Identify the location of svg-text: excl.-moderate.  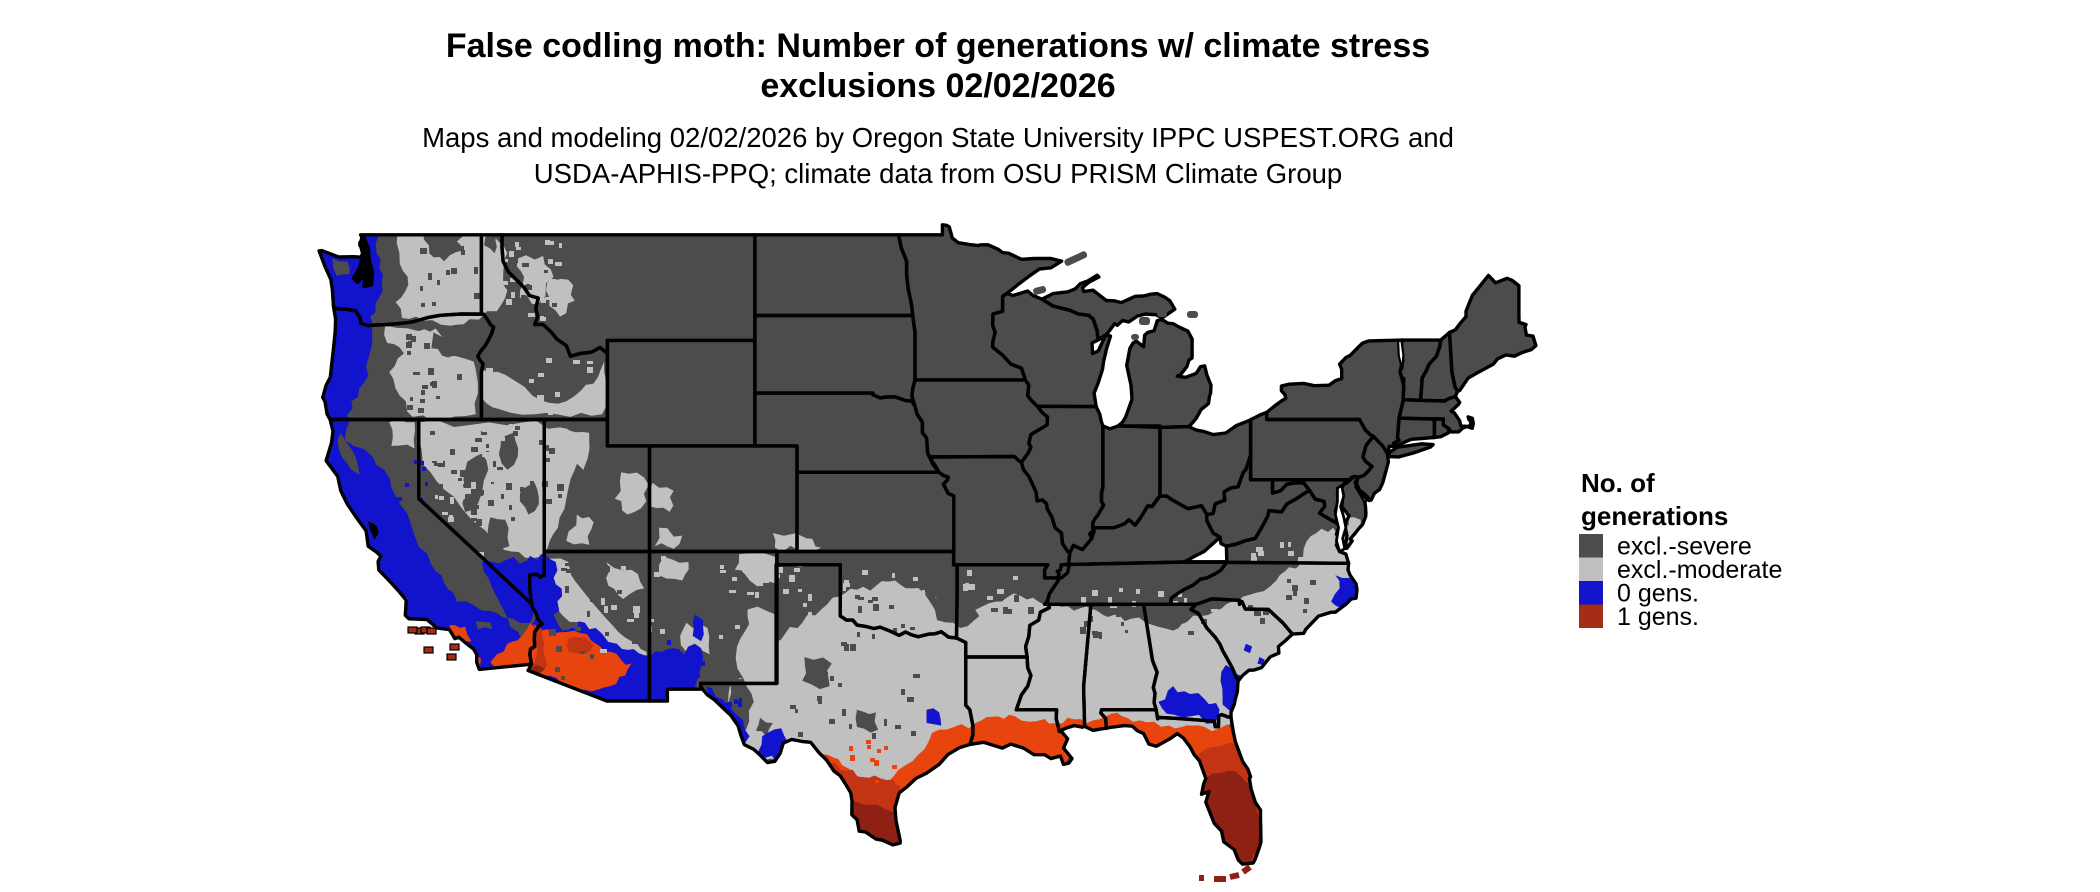
(1699, 570).